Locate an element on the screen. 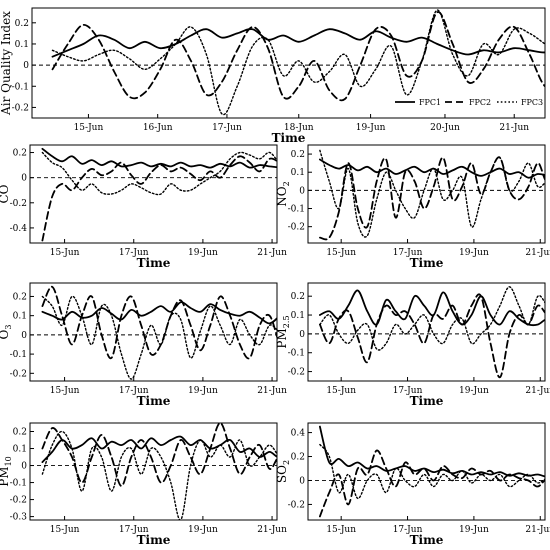 This screenshot has height=550, width=550. legend-label-fpc3: FPC3 is located at coordinates (532, 102).